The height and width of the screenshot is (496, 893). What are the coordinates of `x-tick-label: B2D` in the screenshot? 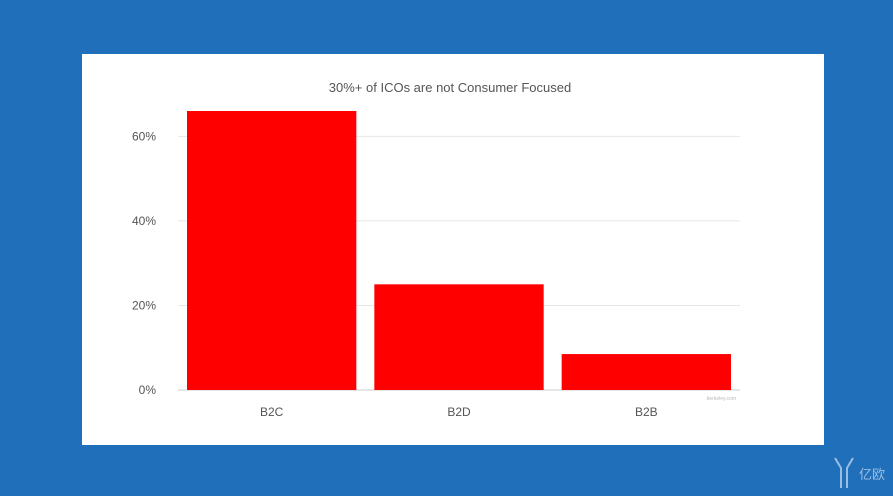 It's located at (459, 412).